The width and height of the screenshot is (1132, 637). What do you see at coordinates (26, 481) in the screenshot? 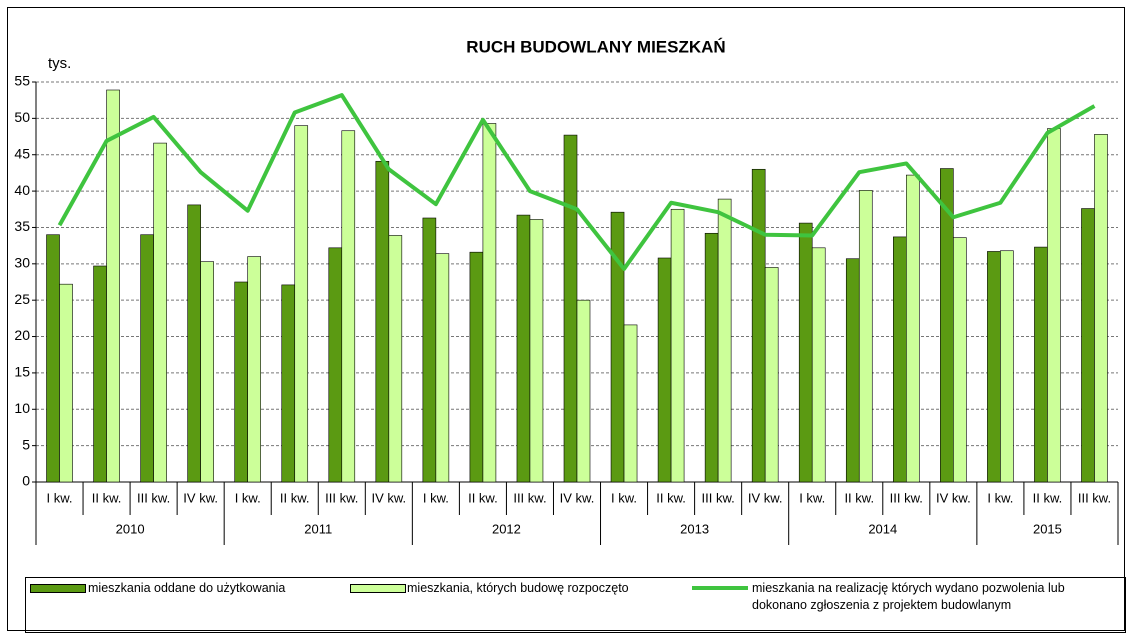
I see `y-tick-label: 0` at bounding box center [26, 481].